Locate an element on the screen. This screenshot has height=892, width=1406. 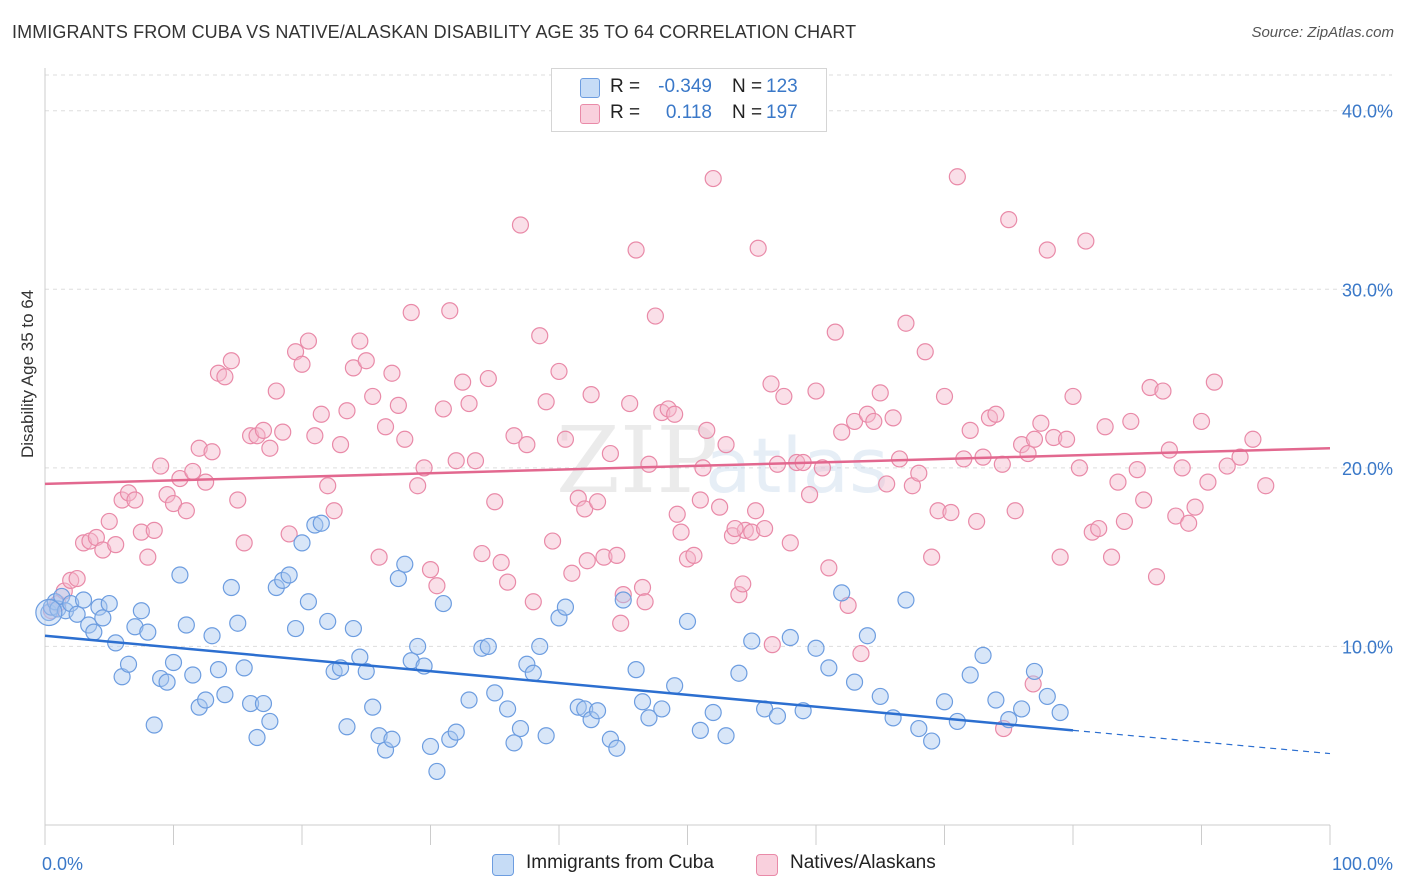
x-tick-label: 100.0% is located at coordinates (1362, 864).